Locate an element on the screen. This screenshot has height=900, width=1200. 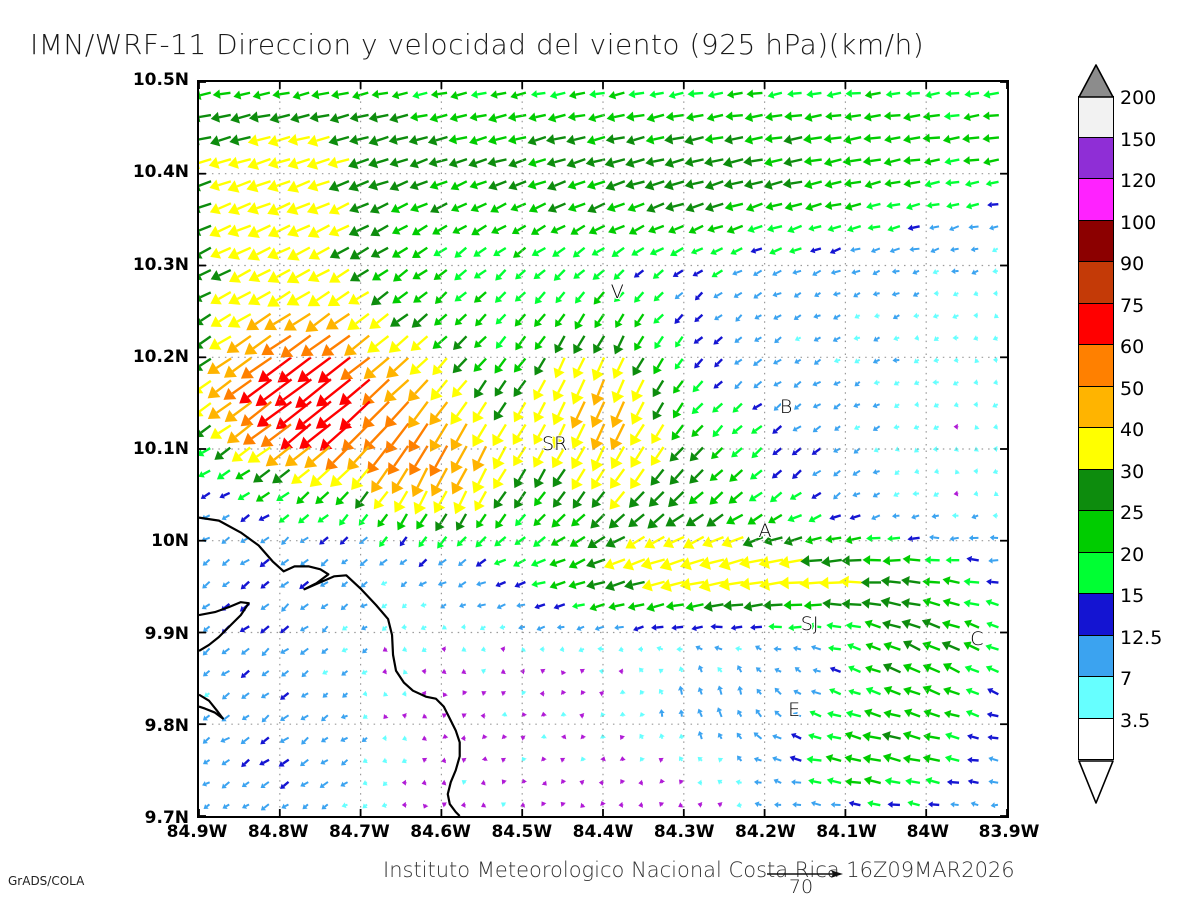
colorbar-tick: 150 is located at coordinates (1138, 139).